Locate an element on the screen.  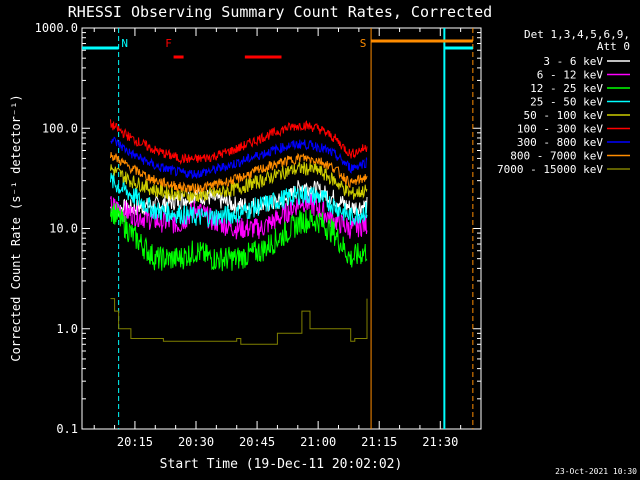
legend-label: 800 - 7000 keV is located at coordinates (556, 156).